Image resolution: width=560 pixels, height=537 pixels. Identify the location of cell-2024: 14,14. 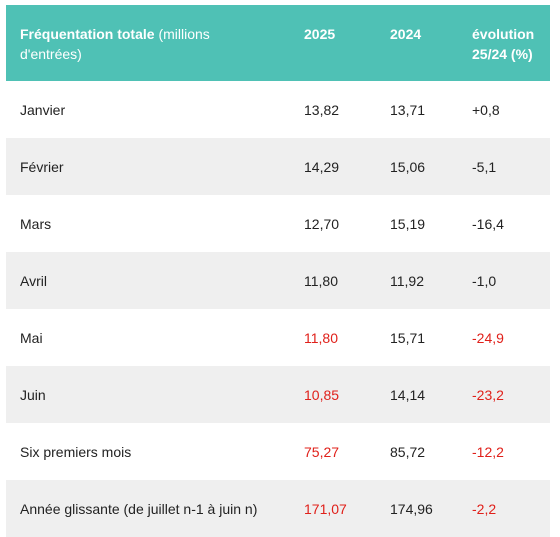
(408, 394).